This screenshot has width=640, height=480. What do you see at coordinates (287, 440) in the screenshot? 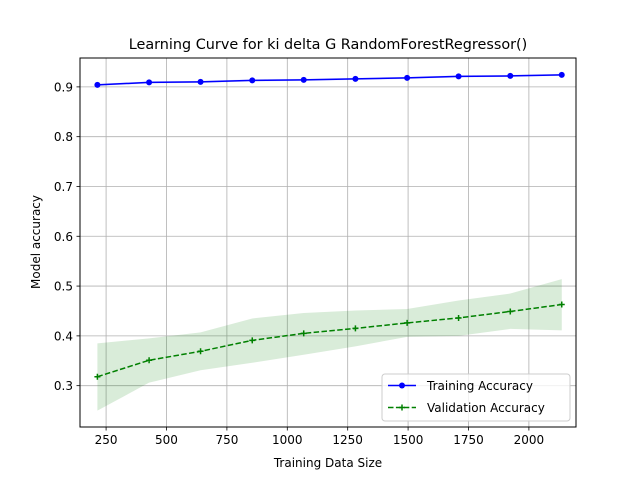
I see `x-tick-label: 1000` at bounding box center [287, 440].